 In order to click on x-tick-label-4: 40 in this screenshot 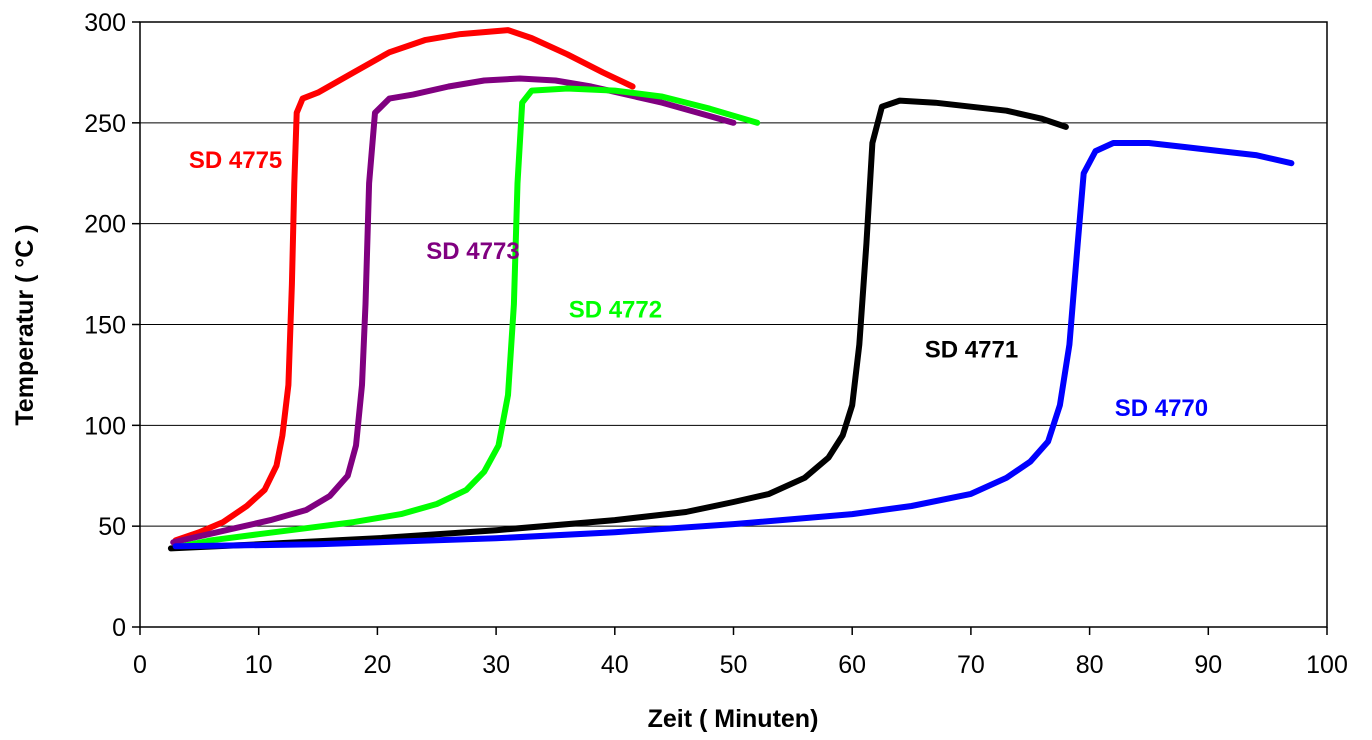, I will do `click(615, 665)`.